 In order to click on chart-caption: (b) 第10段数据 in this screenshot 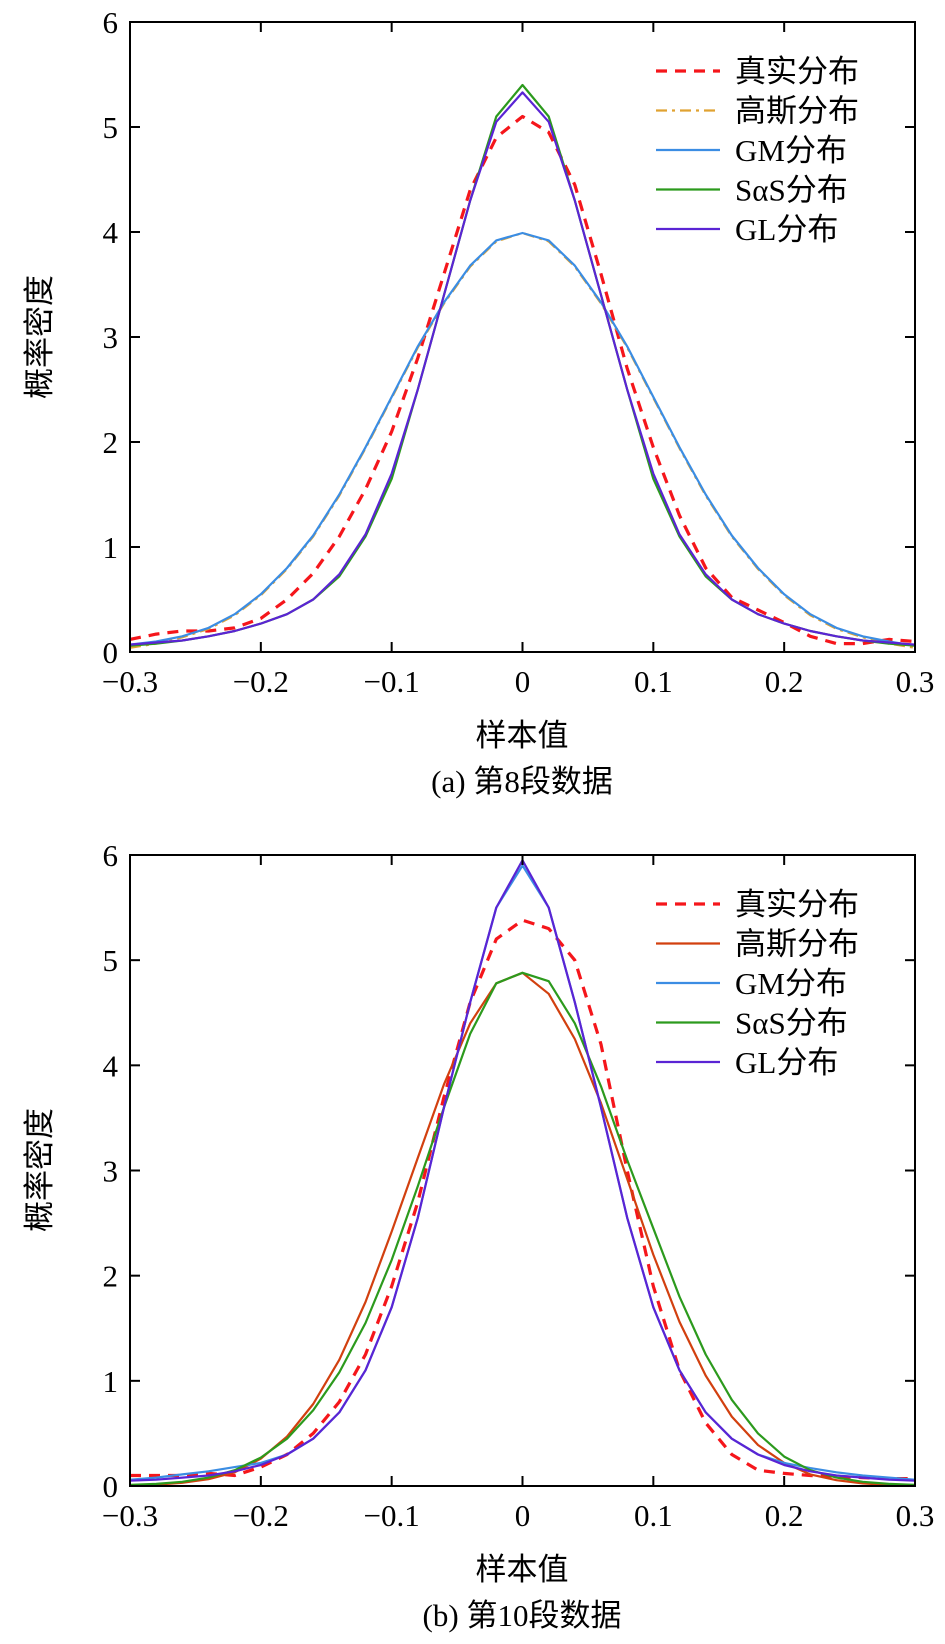, I will do `click(522, 1615)`.